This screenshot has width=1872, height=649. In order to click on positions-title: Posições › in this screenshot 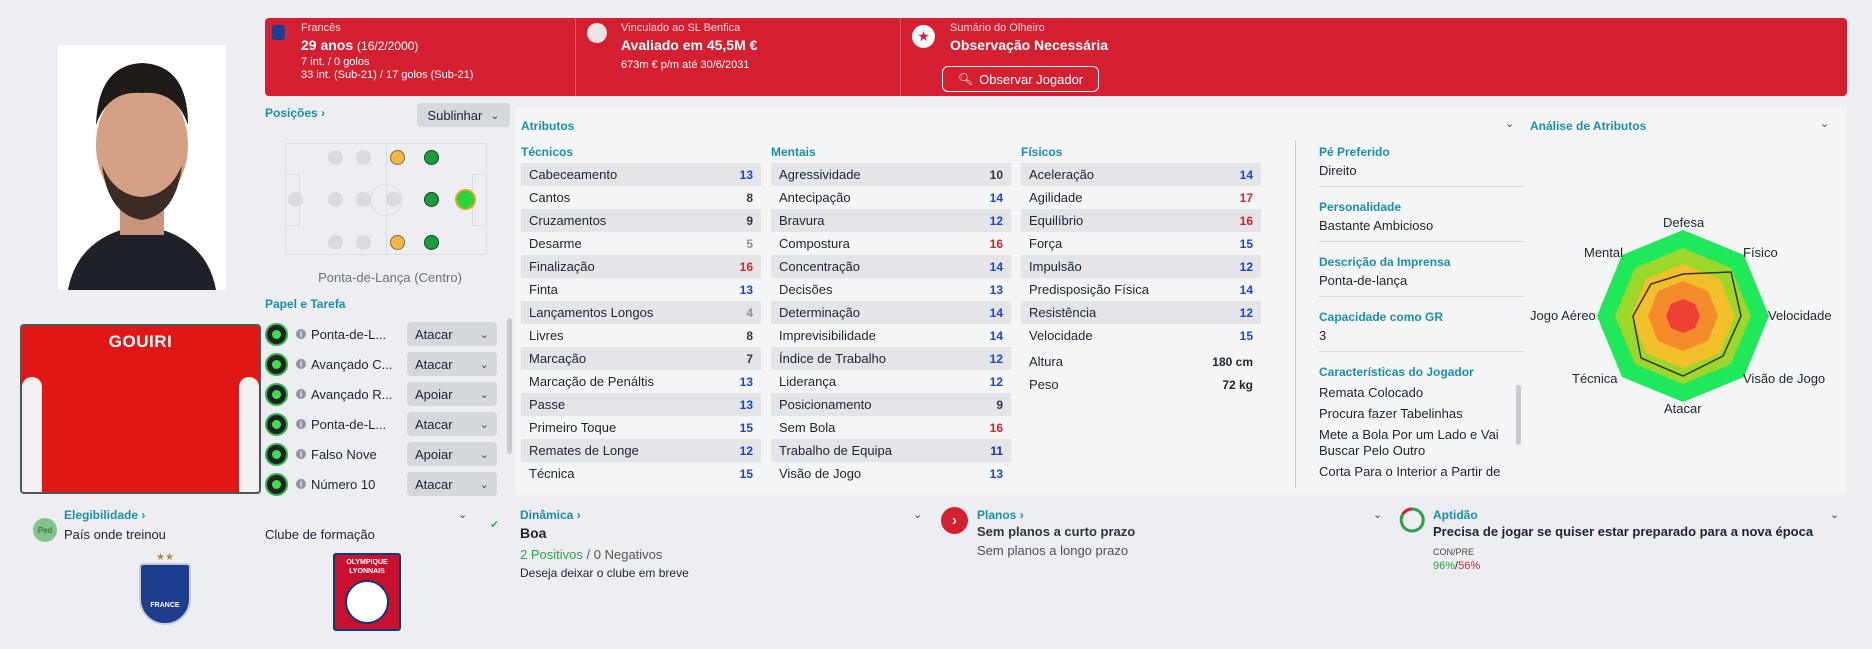, I will do `click(295, 113)`.